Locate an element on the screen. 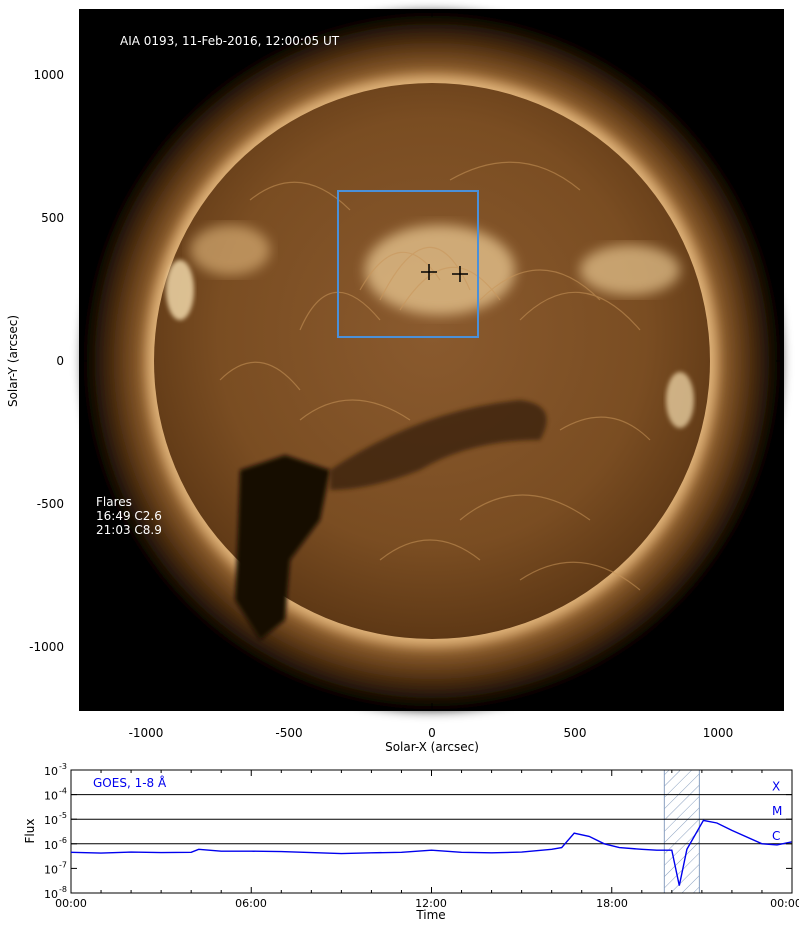 The image size is (799, 939). active-region-limb-east is located at coordinates (180, 290).